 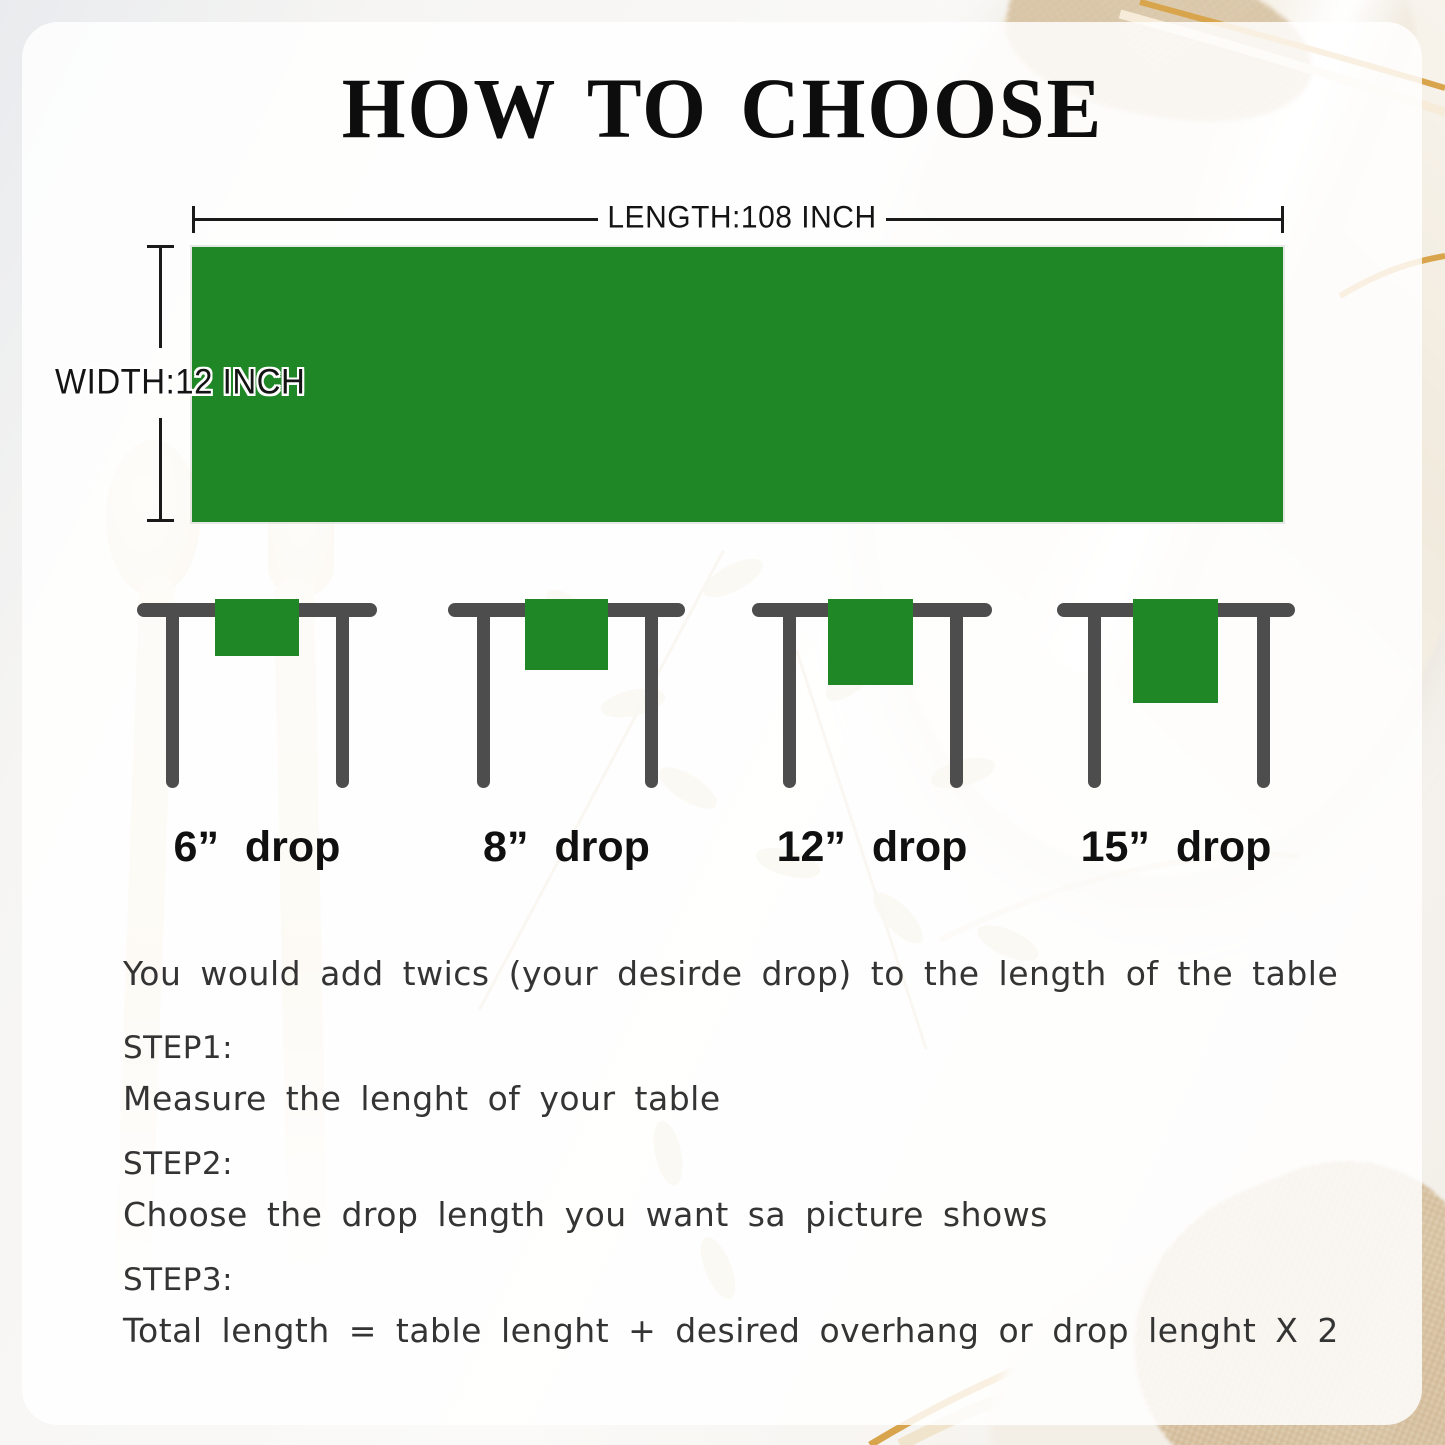 I want to click on length-line-right, so click(x=1083, y=219).